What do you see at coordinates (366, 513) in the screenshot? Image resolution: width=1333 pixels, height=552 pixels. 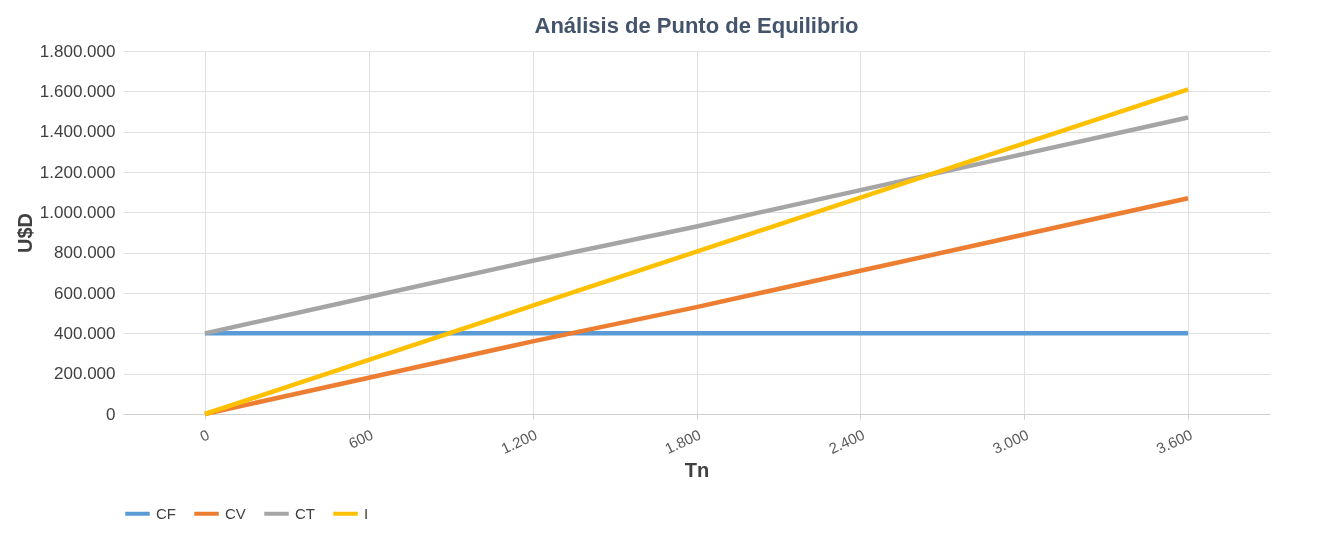 I see `legend-label: I` at bounding box center [366, 513].